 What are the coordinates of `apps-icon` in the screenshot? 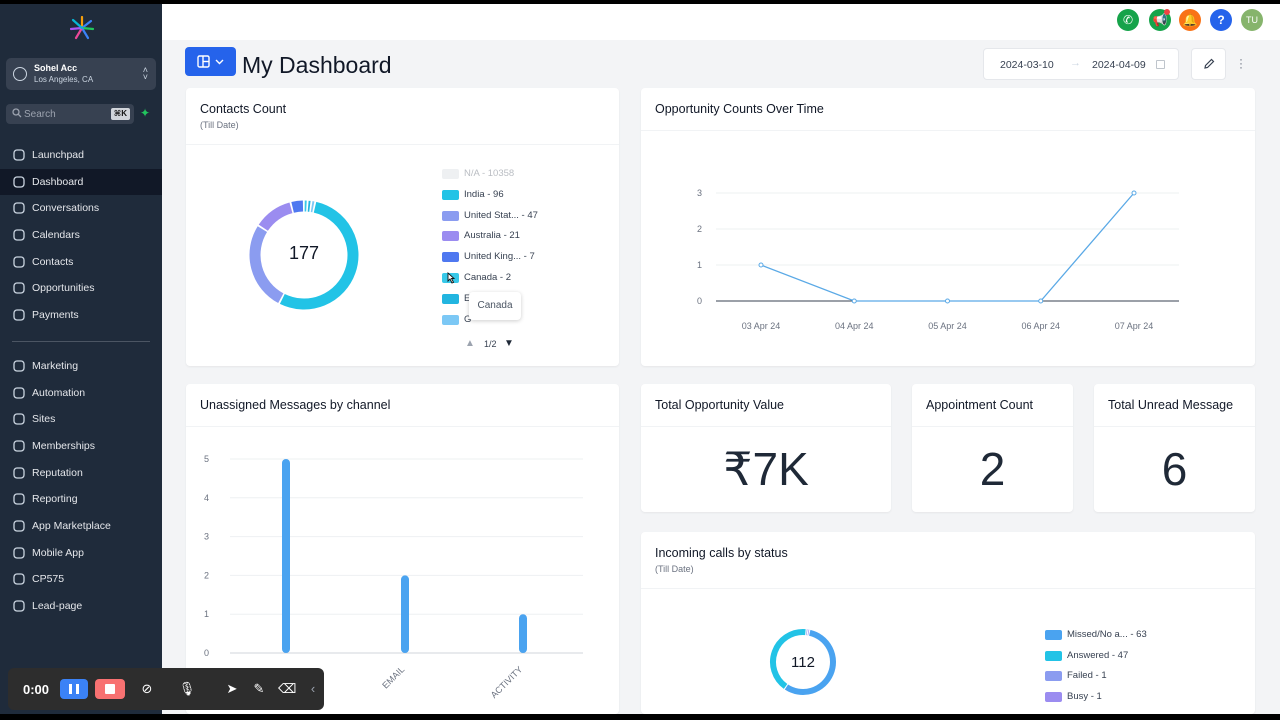 It's located at (19, 526).